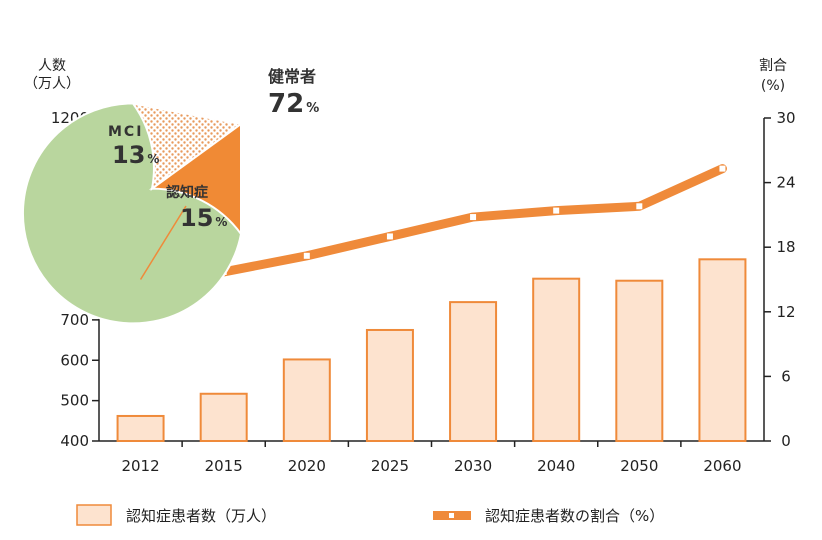 The width and height of the screenshot is (822, 540). I want to click on pie-label-healthy: 健常者, so click(292, 76).